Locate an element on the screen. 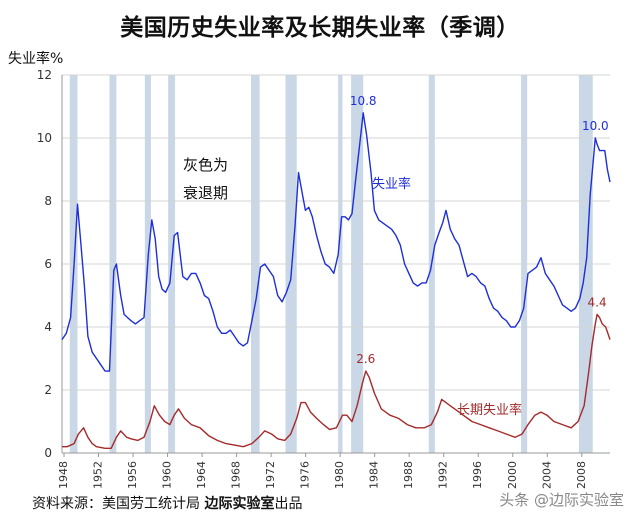 The height and width of the screenshot is (521, 640). end-peak-label-1: 4.4 is located at coordinates (597, 302).